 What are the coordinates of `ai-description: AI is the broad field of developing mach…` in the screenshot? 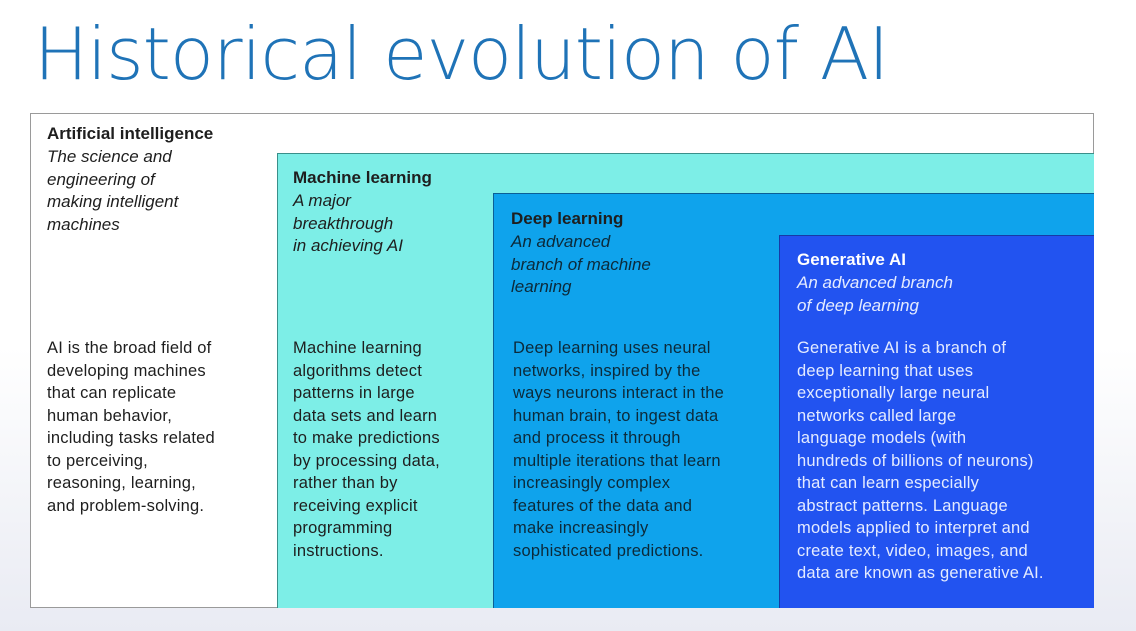 It's located at (131, 427).